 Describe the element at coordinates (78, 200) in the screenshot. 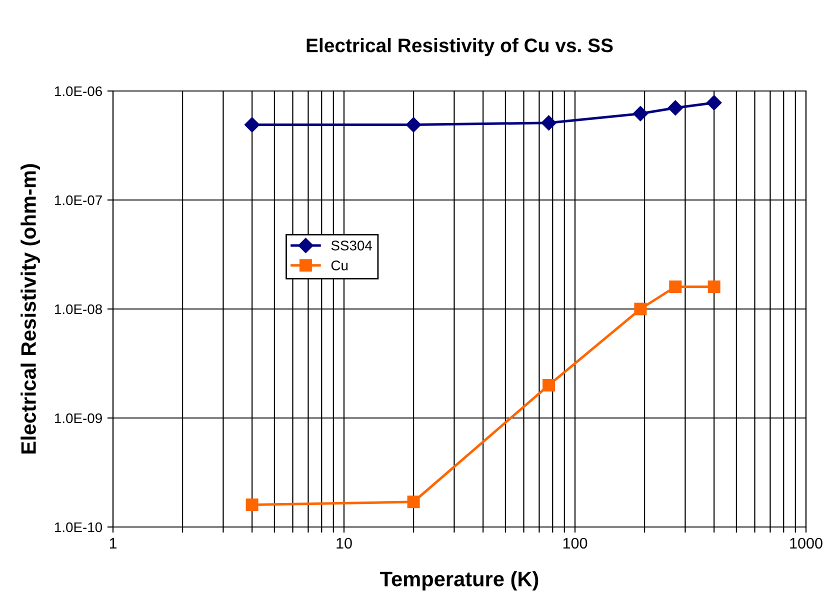

I see `y-tick-label: 1.0E-07` at that location.